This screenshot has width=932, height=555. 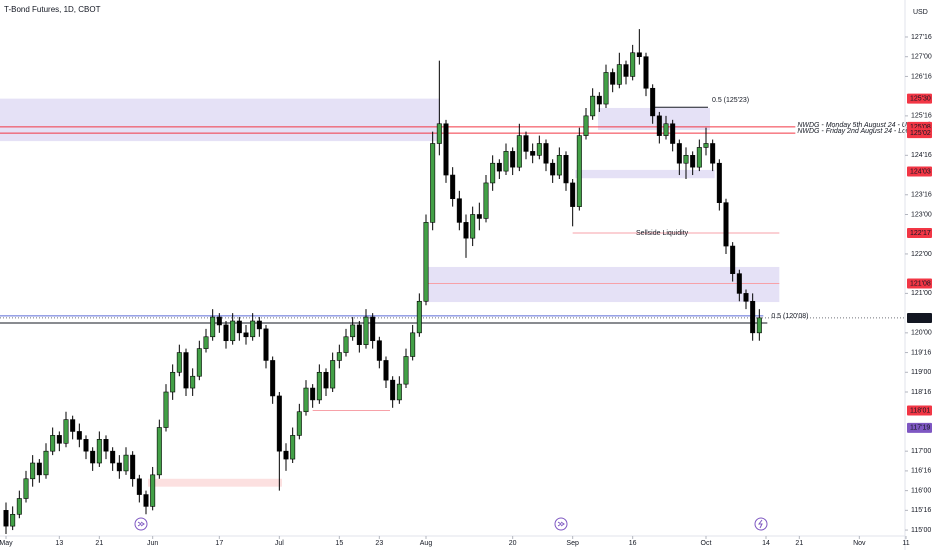 I want to click on line-label: 0.5 (120'08), so click(x=789, y=316).